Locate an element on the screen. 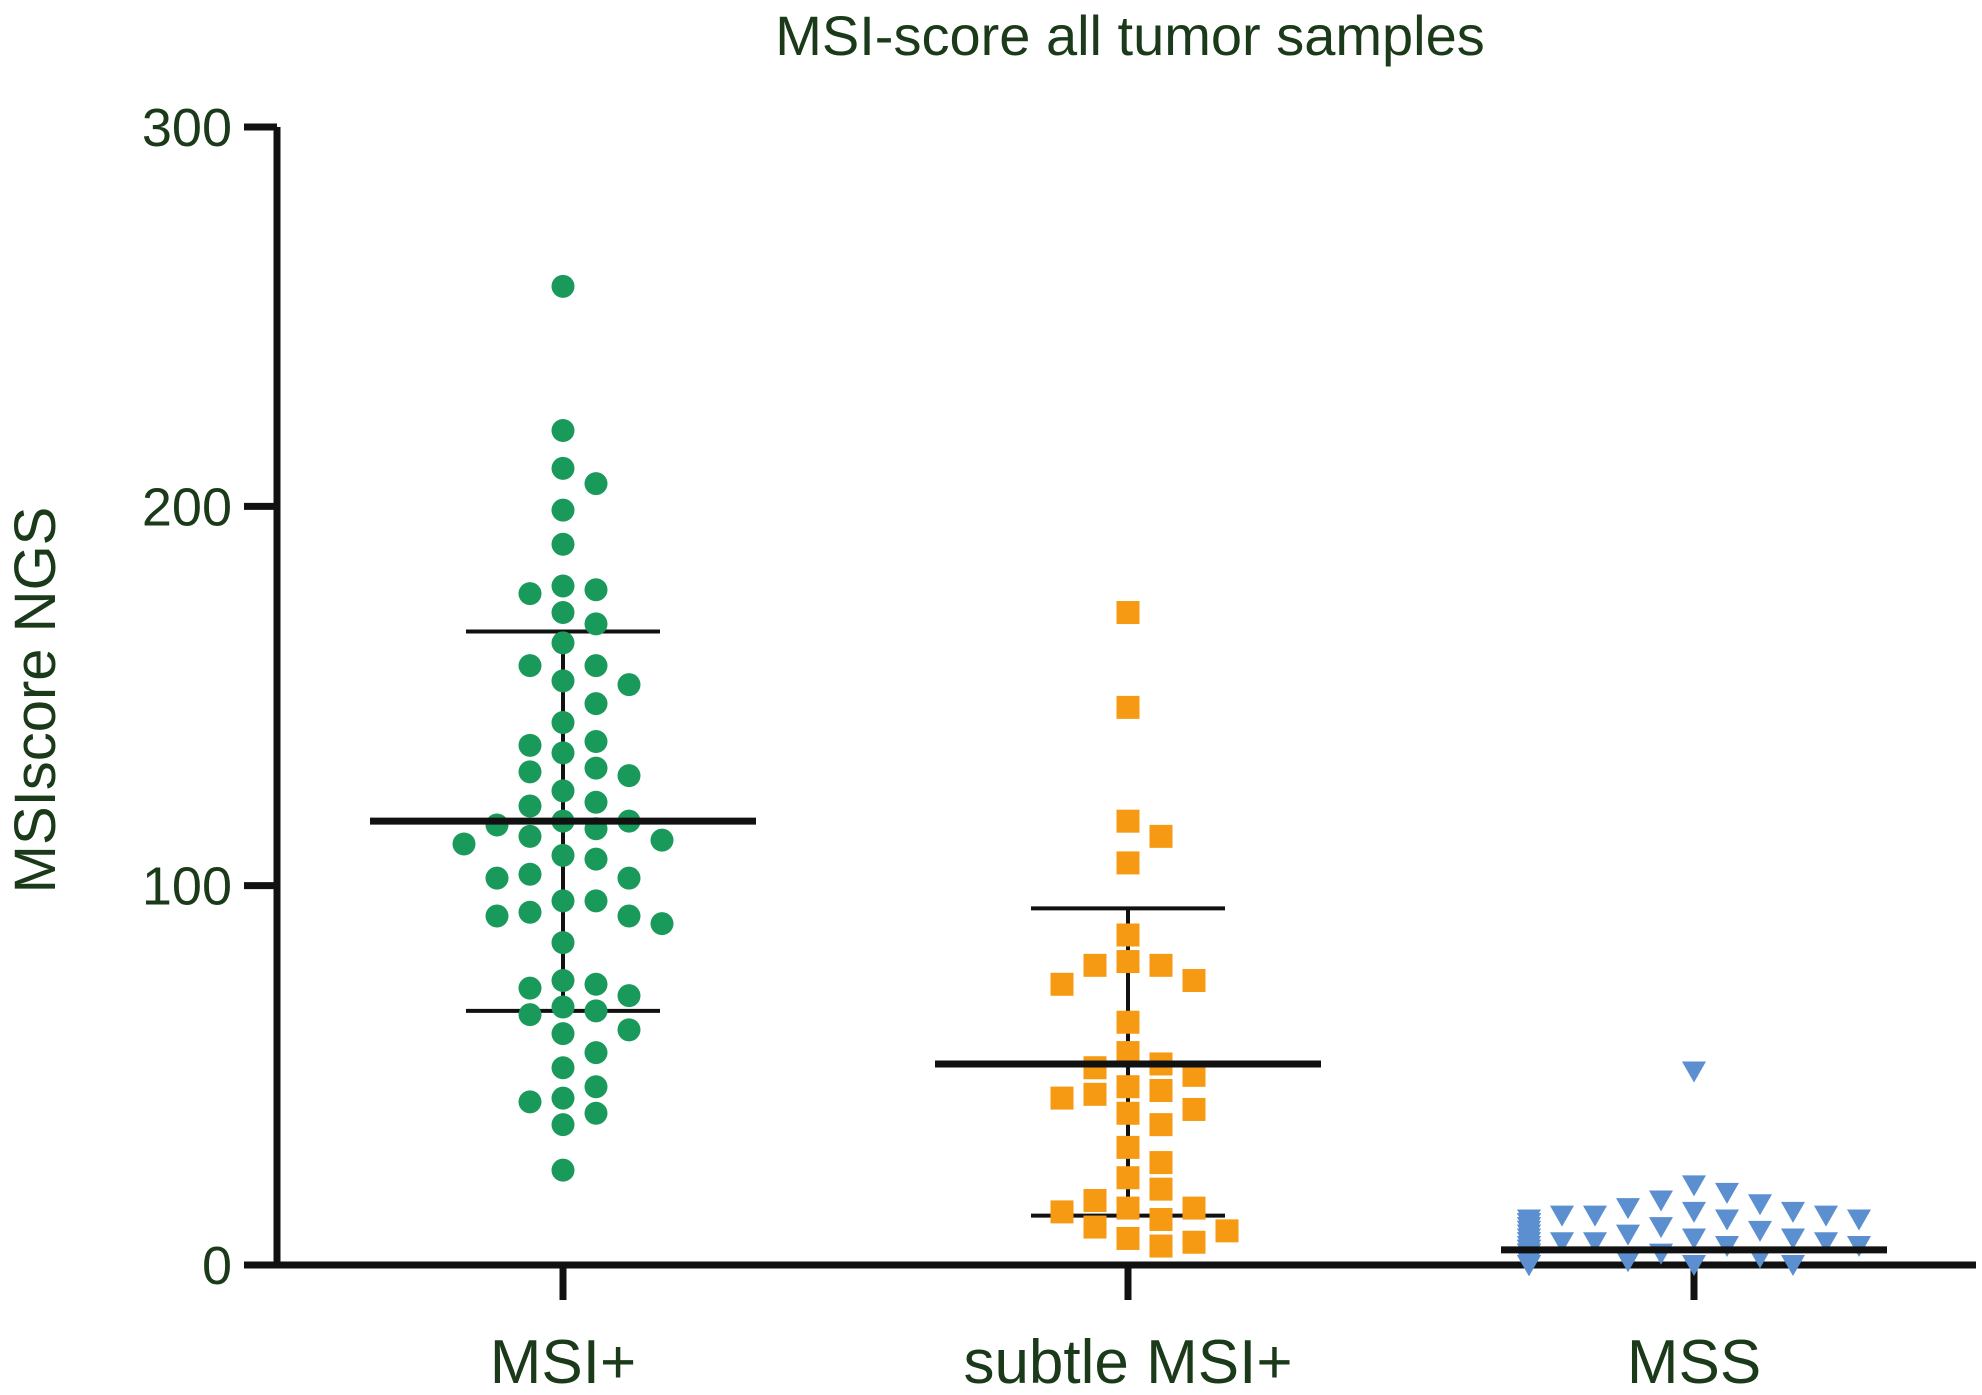 Image resolution: width=1982 pixels, height=1395 pixels. y-axis-label: MSIscore NGS is located at coordinates (35, 700).